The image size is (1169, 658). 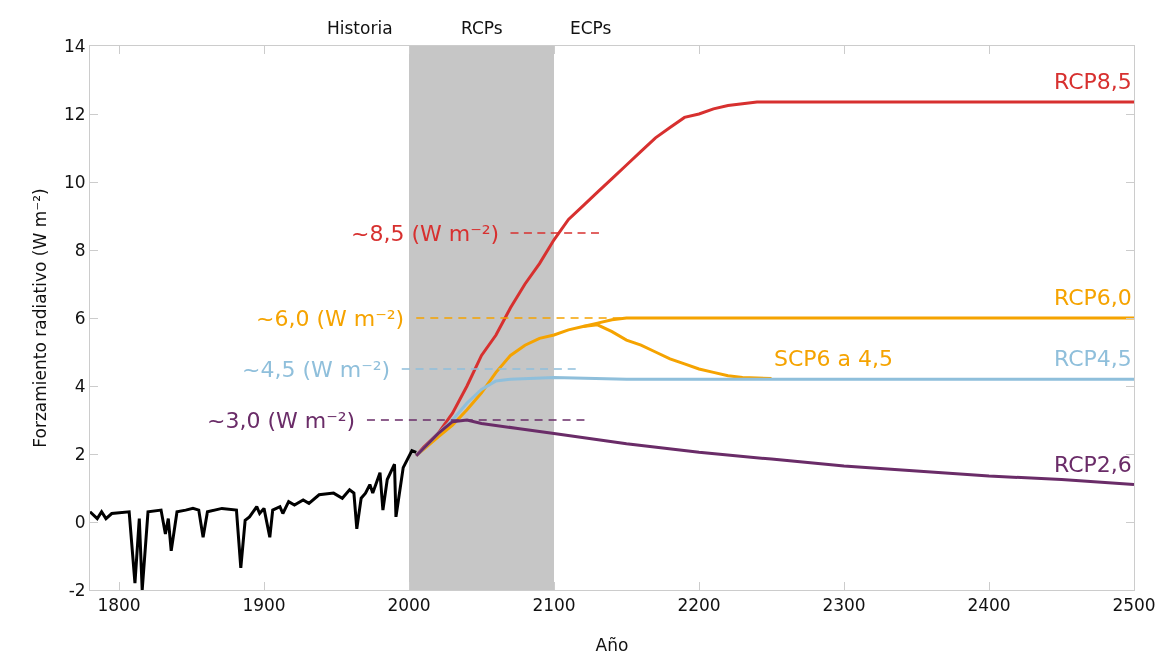 What do you see at coordinates (40, 318) in the screenshot?
I see `y-axis-title: Forzamiento radiativo (W m⁻²)` at bounding box center [40, 318].